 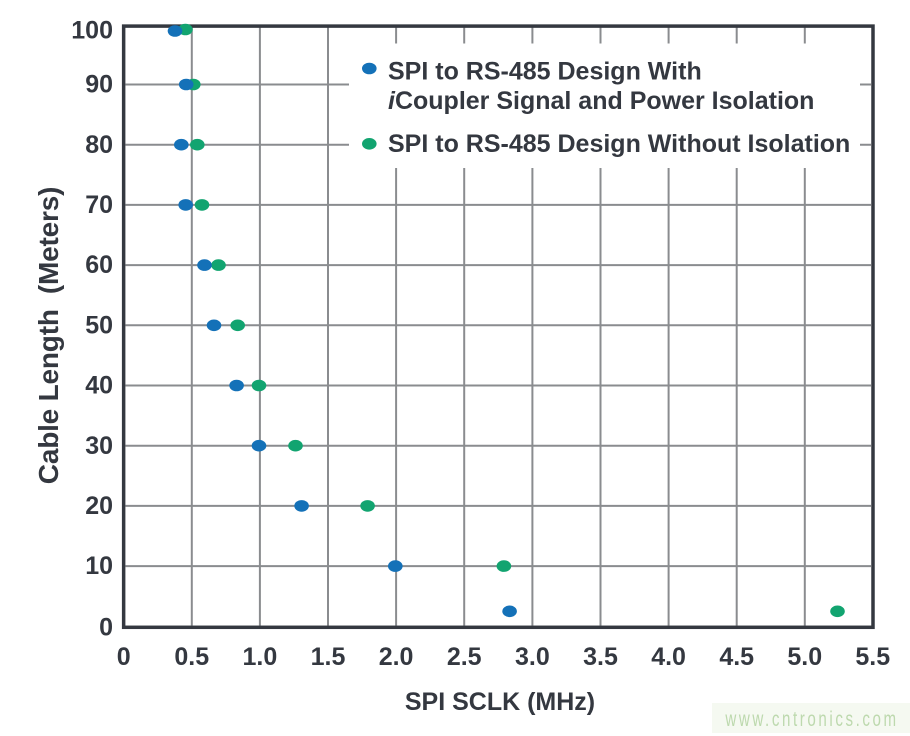 What do you see at coordinates (872, 657) in the screenshot?
I see `svg-text: 5.5` at bounding box center [872, 657].